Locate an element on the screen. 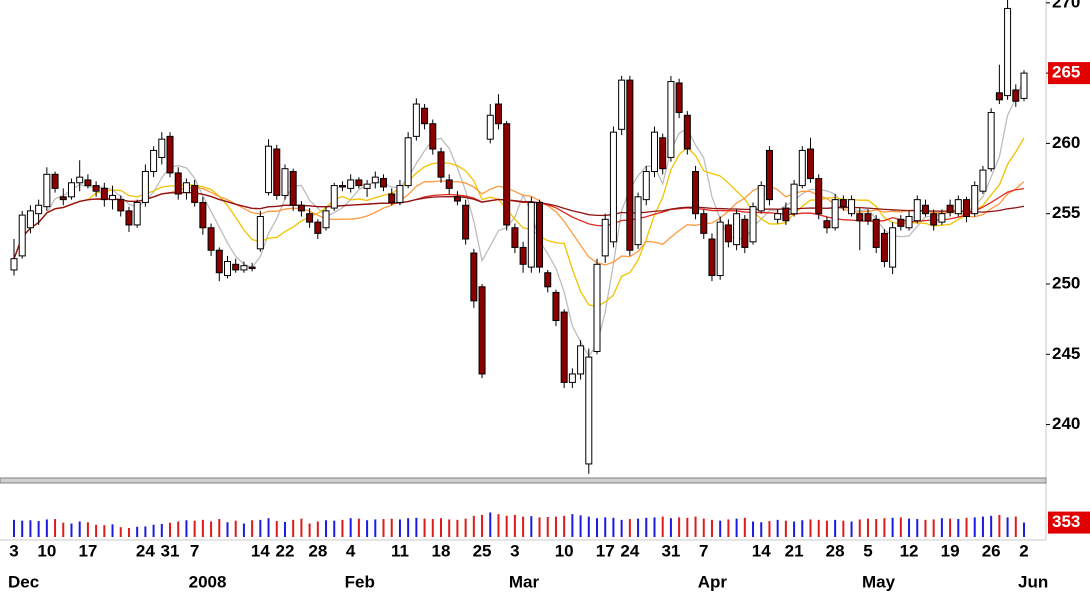 The image size is (1090, 597). x-tick-label: 3 is located at coordinates (13, 550).